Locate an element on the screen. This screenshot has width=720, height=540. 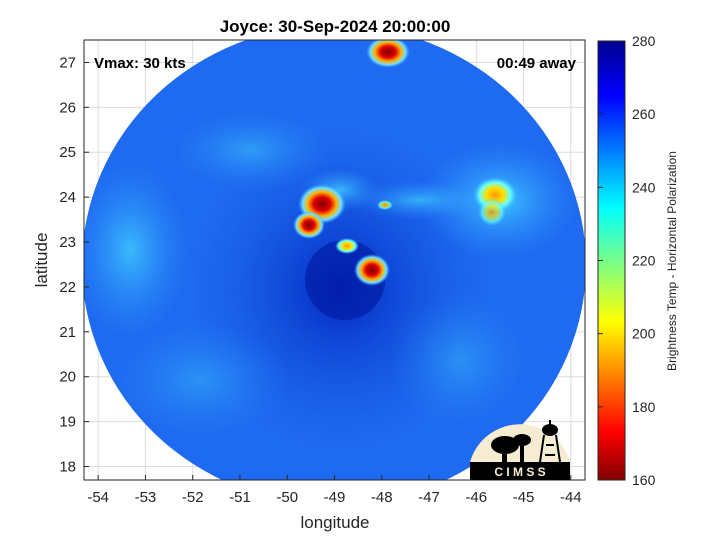
x-axis-ticks: -54 -53 -52 -51 -50 -49 -48 -47 -46 -45 -44 is located at coordinates (334, 490).